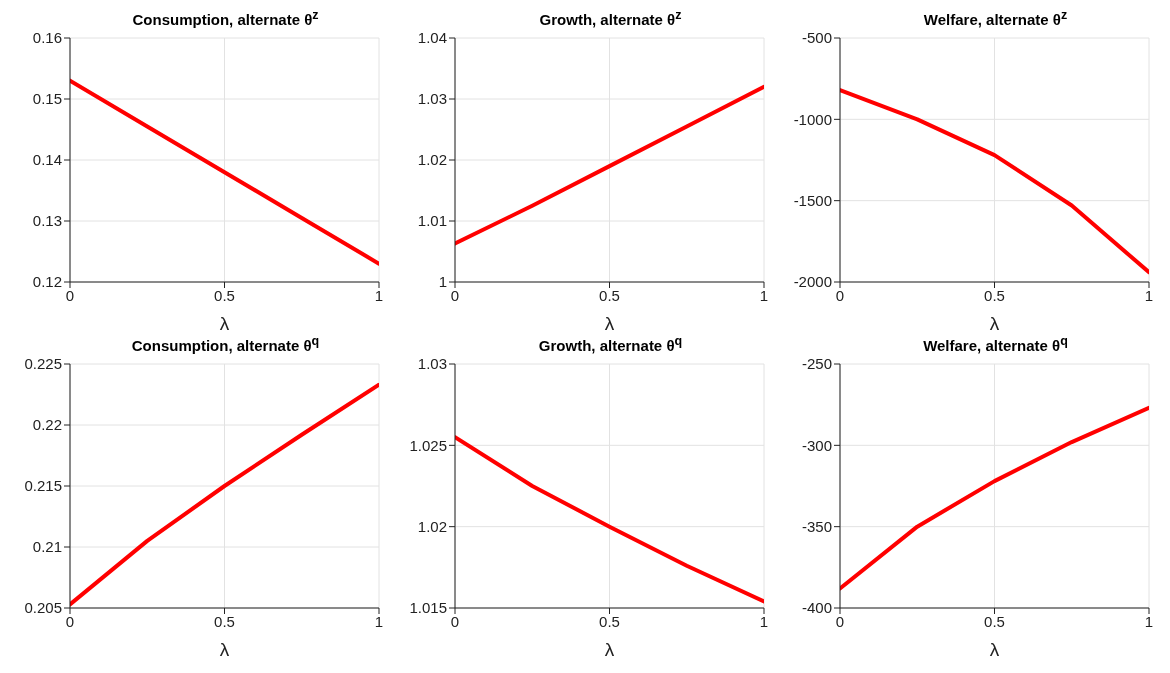 Image resolution: width=1170 pixels, height=673 pixels. I want to click on y-tick-label: 0.225, so click(43, 364).